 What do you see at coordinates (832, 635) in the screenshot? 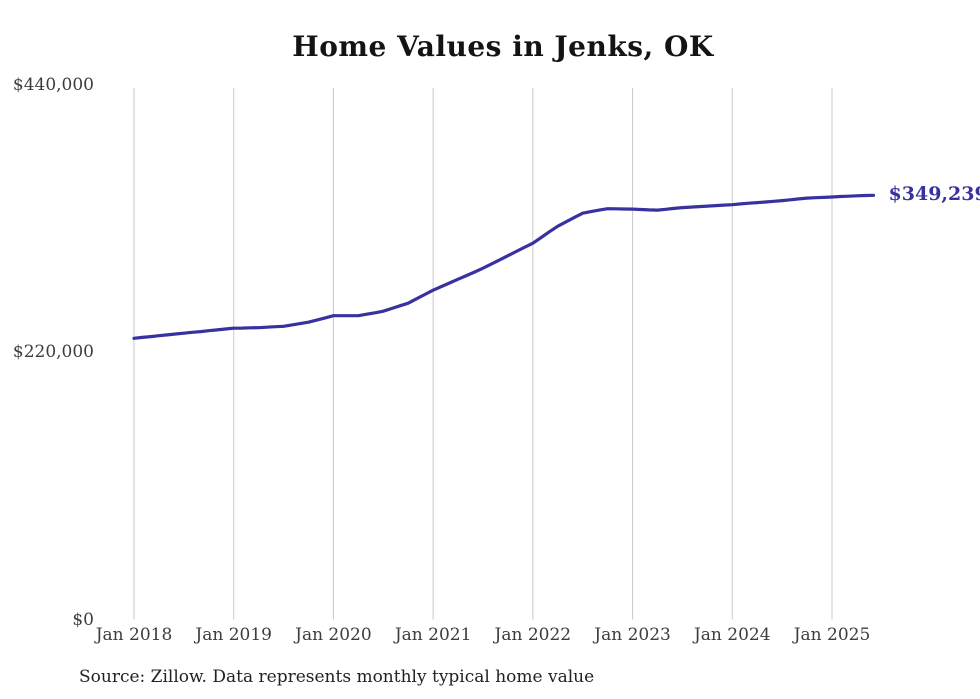
I see `x-axis-tick-label: Jan 2025` at bounding box center [832, 635].